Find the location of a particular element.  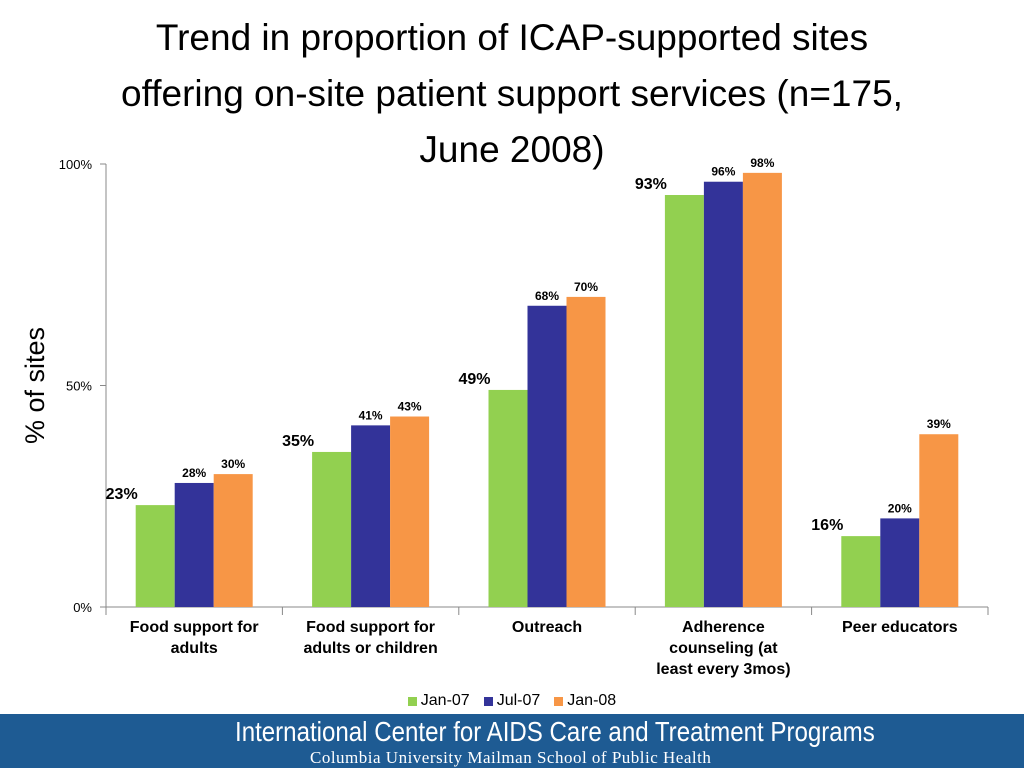

legend-item: Jul-07 is located at coordinates (512, 701).